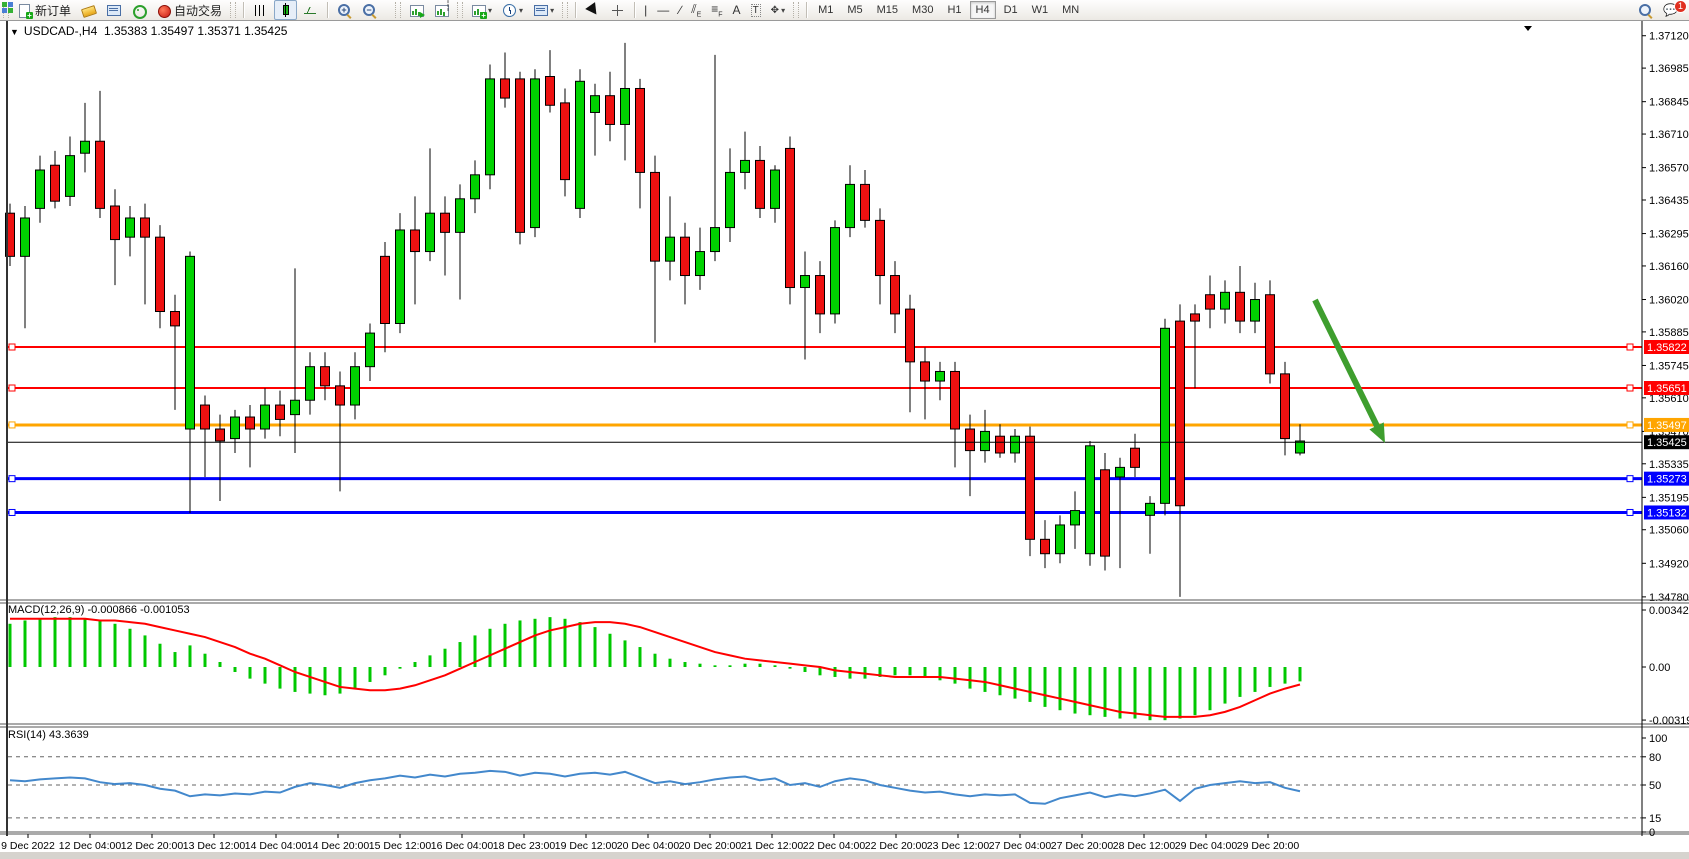 This screenshot has width=1689, height=859. What do you see at coordinates (778, 10) in the screenshot?
I see `arrows-tool-button: ✥ ▾` at bounding box center [778, 10].